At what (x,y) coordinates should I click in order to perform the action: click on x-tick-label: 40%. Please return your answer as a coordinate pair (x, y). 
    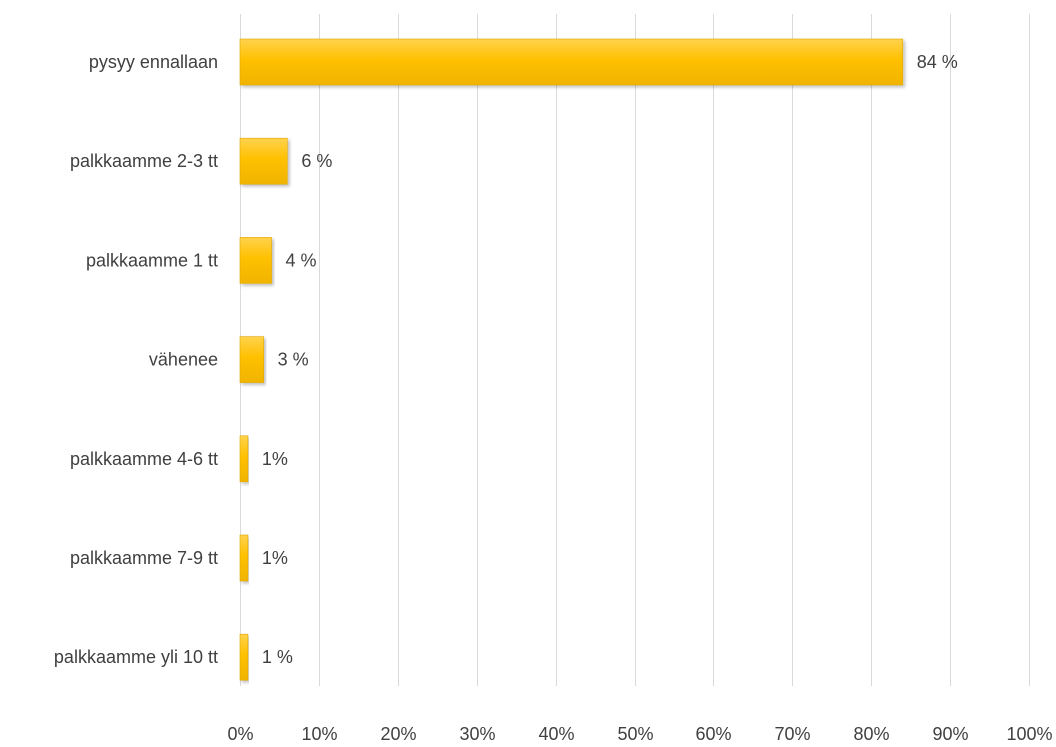
    Looking at the image, I should click on (556, 734).